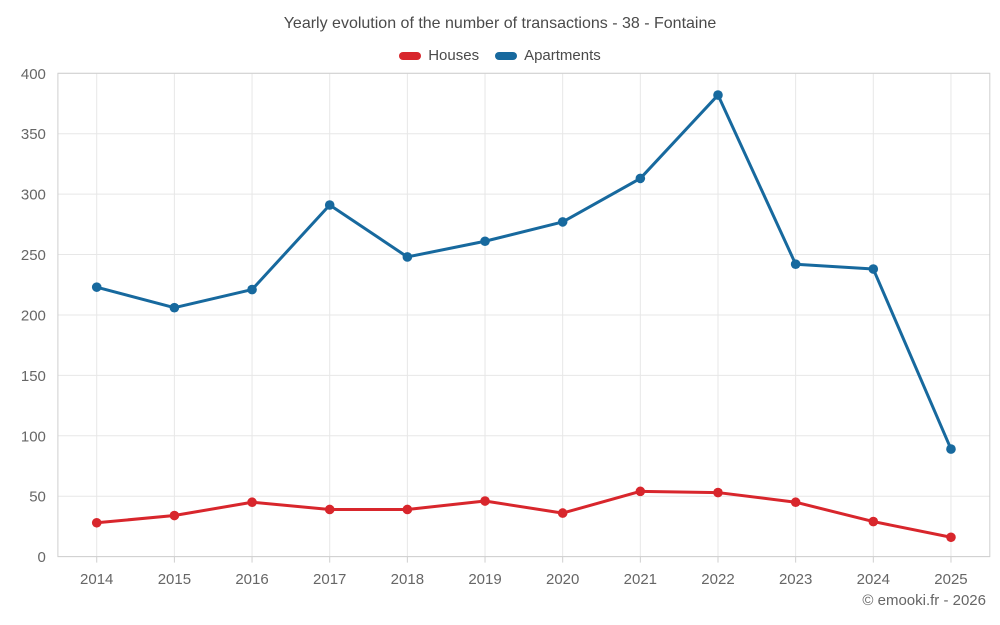 Image resolution: width=1000 pixels, height=625 pixels. What do you see at coordinates (410, 55) in the screenshot?
I see `legend-marker-houses-icon` at bounding box center [410, 55].